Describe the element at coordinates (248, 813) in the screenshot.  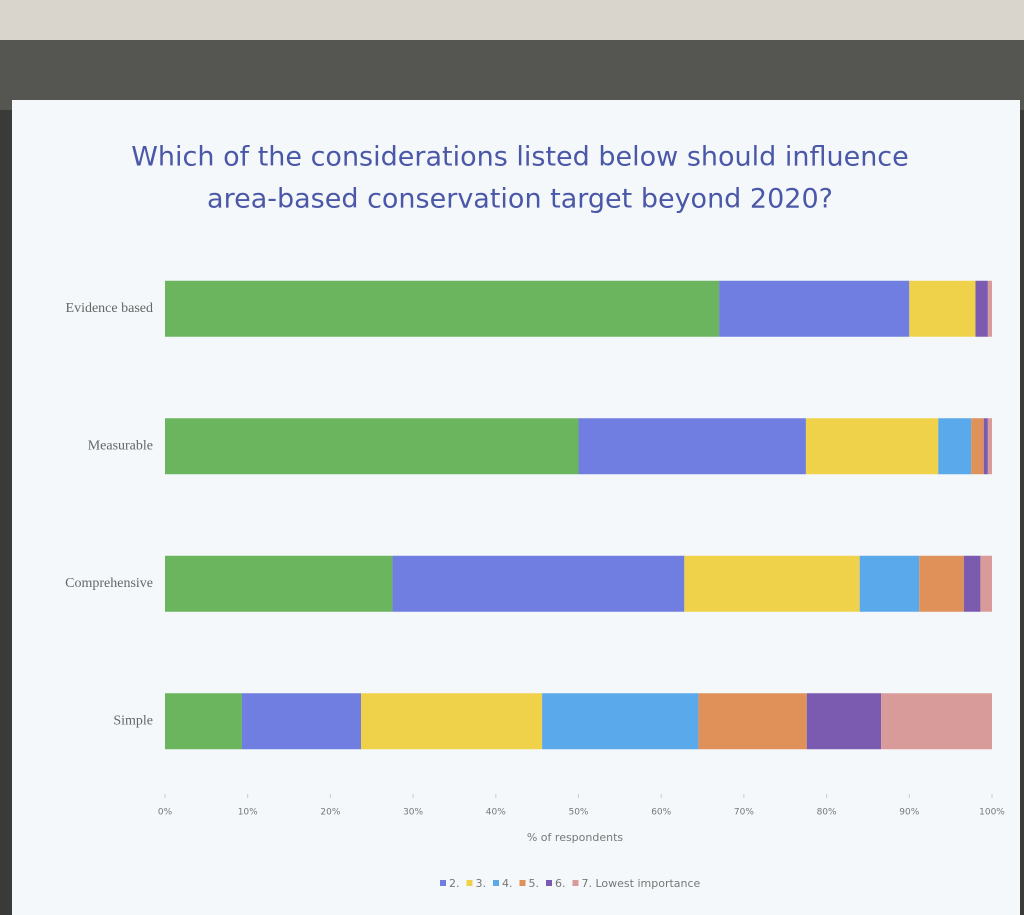
I see `x-tick-label: 10%` at that location.